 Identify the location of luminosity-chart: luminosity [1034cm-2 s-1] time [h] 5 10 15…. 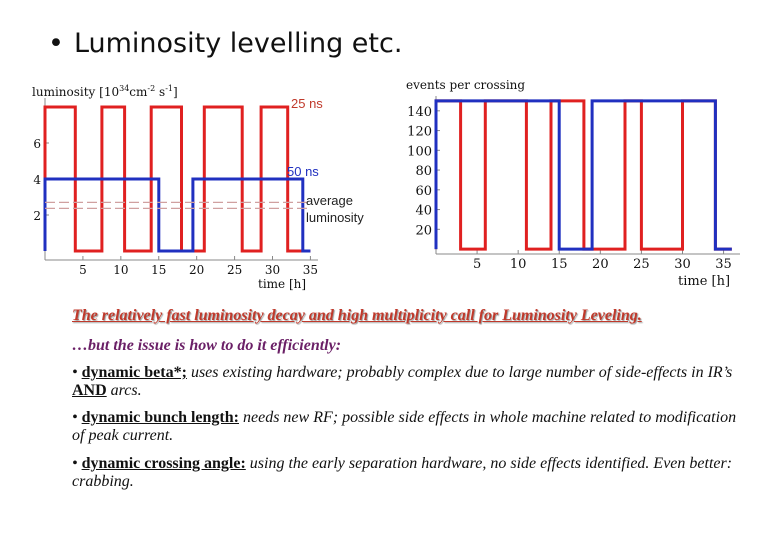
(175, 187).